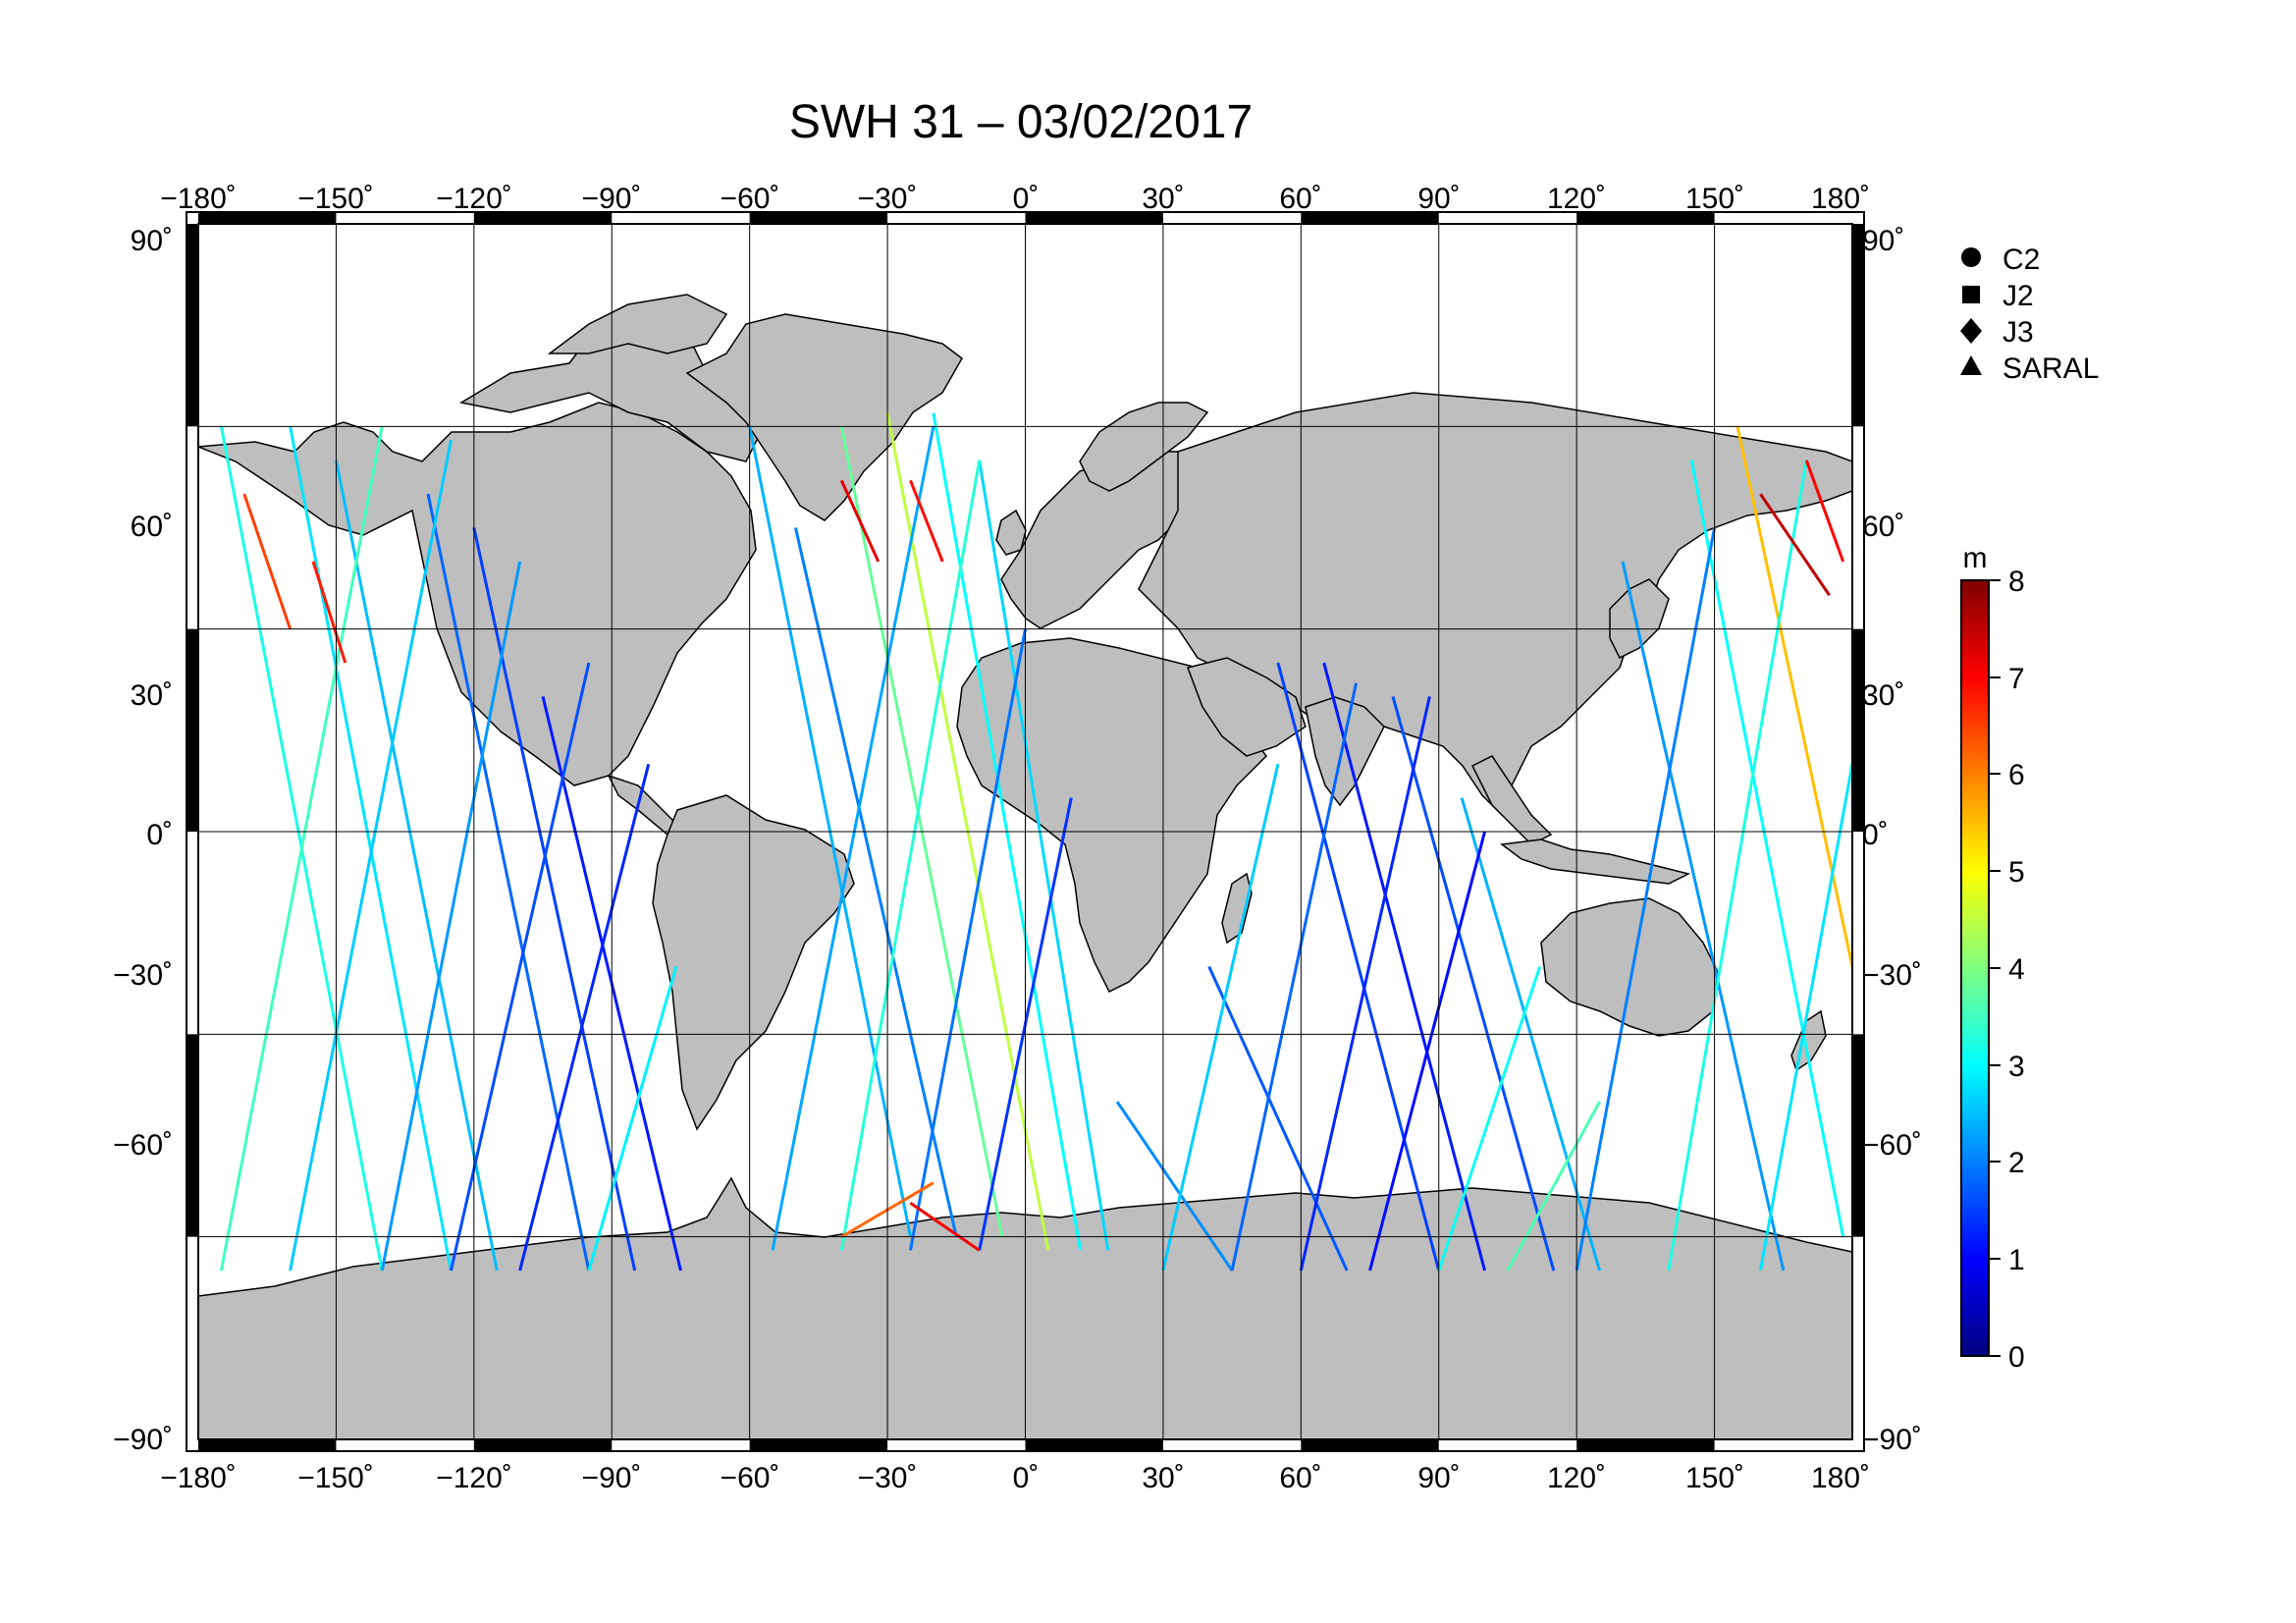 This screenshot has height=1623, width=2296. What do you see at coordinates (1237, 908) in the screenshot?
I see `land-madagascar` at bounding box center [1237, 908].